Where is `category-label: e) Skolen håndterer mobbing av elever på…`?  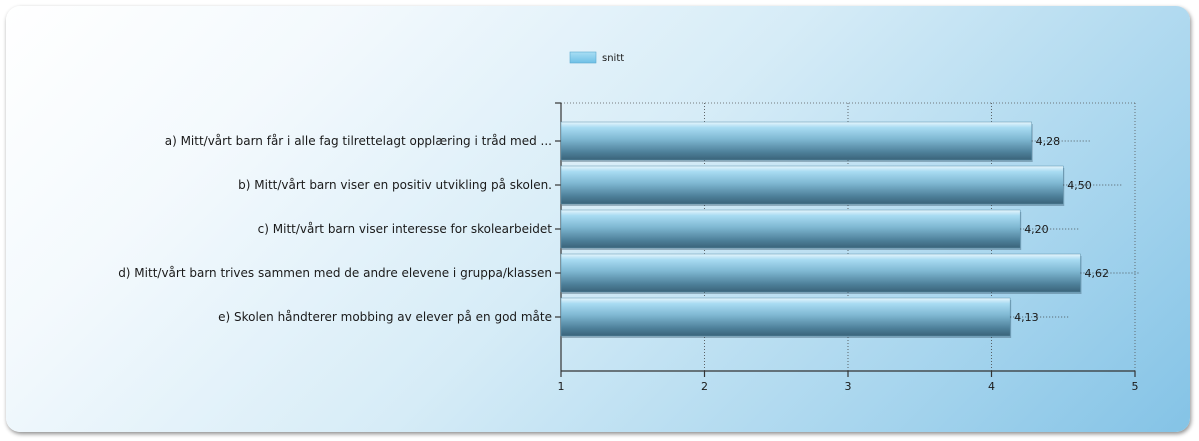
category-label: e) Skolen håndterer mobbing av elever på… is located at coordinates (385, 317).